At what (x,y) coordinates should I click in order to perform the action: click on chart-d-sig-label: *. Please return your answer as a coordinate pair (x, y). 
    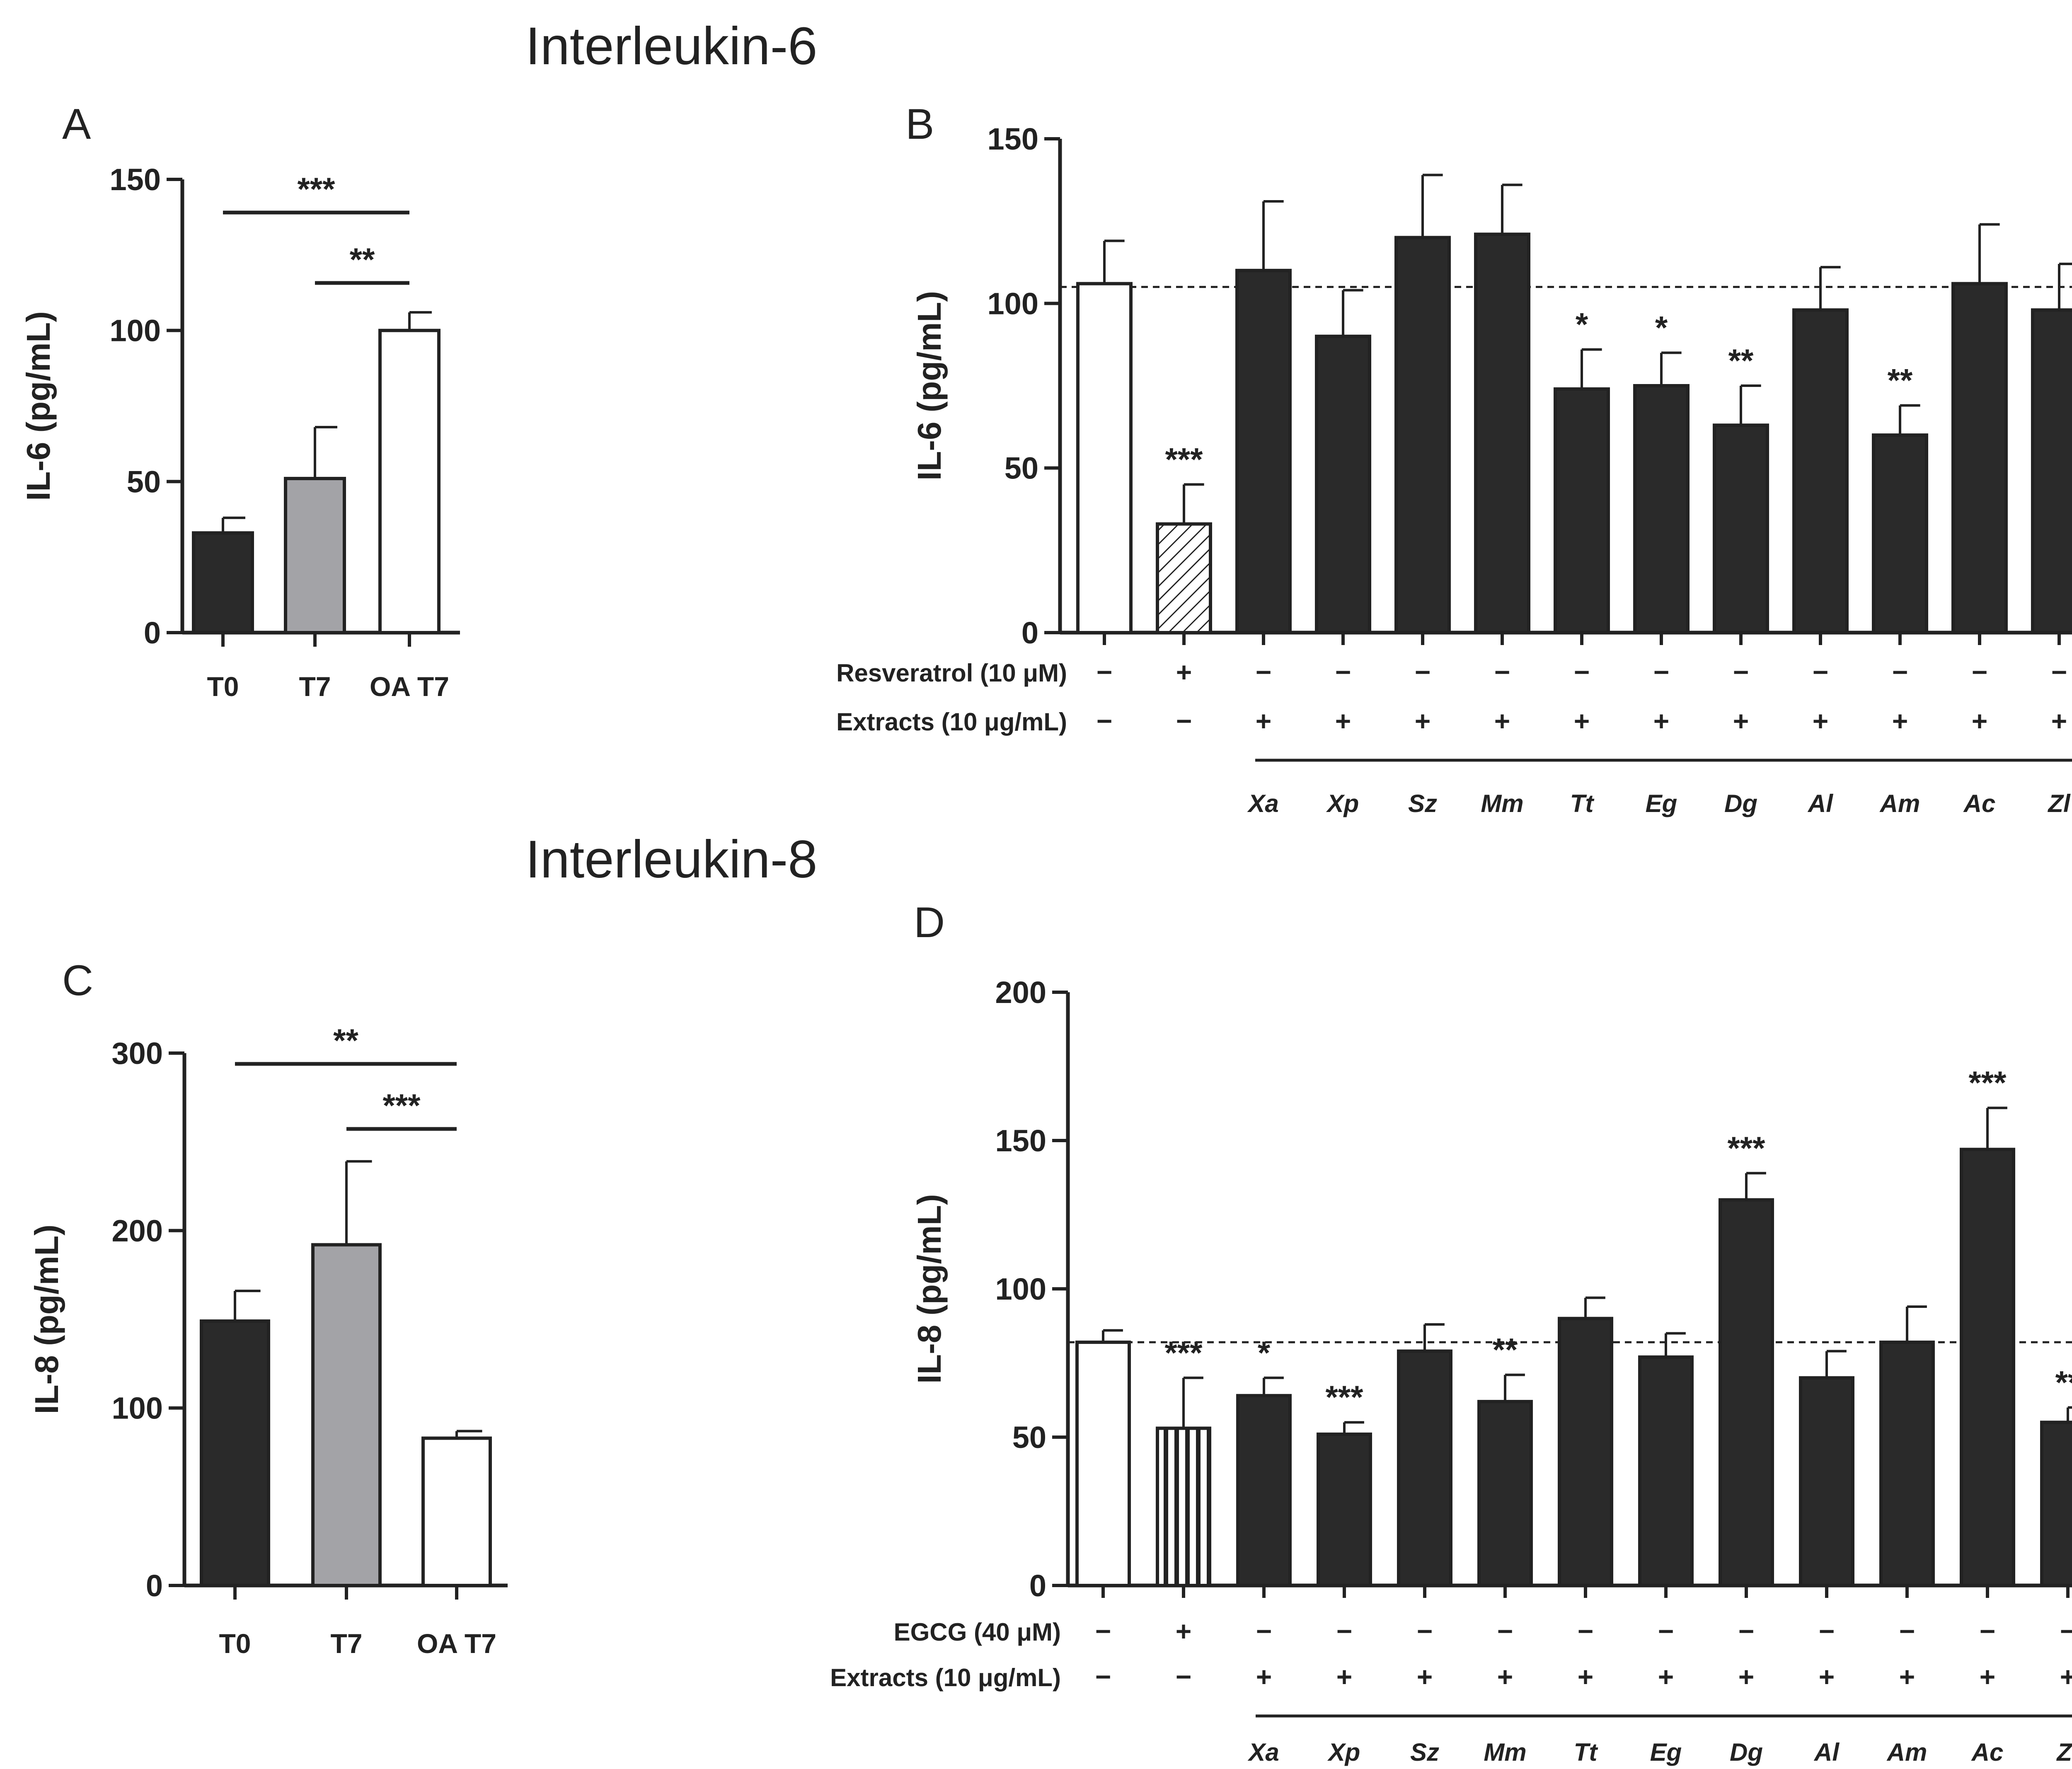
    Looking at the image, I should click on (1264, 1352).